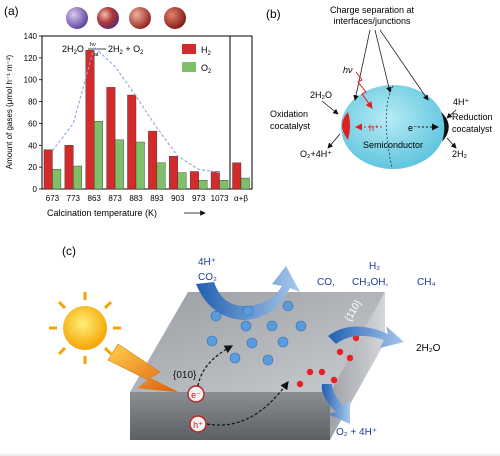 The width and height of the screenshot is (500, 456). I want to click on x-tick-label: 873, so click(115, 198).